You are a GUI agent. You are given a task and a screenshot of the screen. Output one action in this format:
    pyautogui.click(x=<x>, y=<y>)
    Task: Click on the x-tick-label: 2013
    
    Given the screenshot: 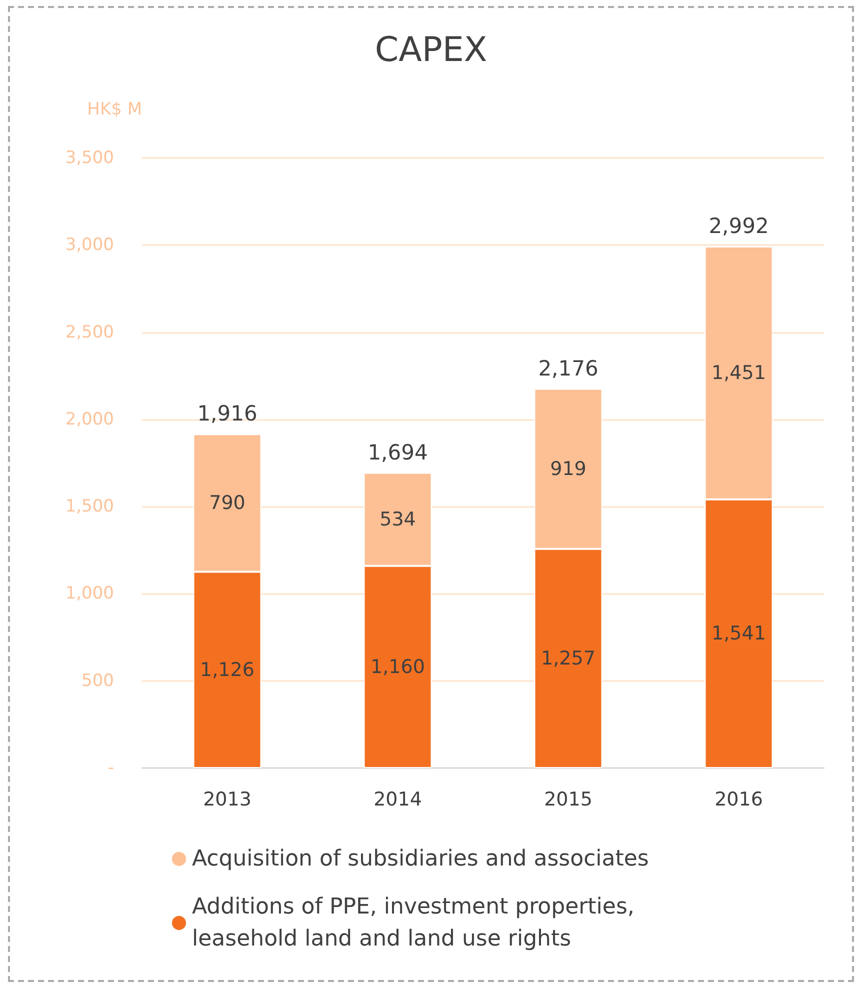 What is the action you would take?
    pyautogui.click(x=227, y=799)
    